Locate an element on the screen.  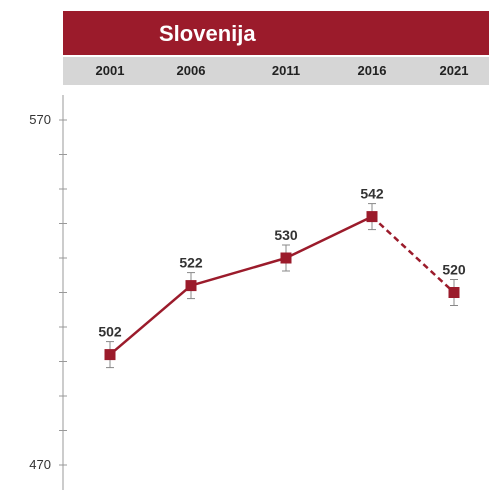
data-label: 520 is located at coordinates (454, 270).